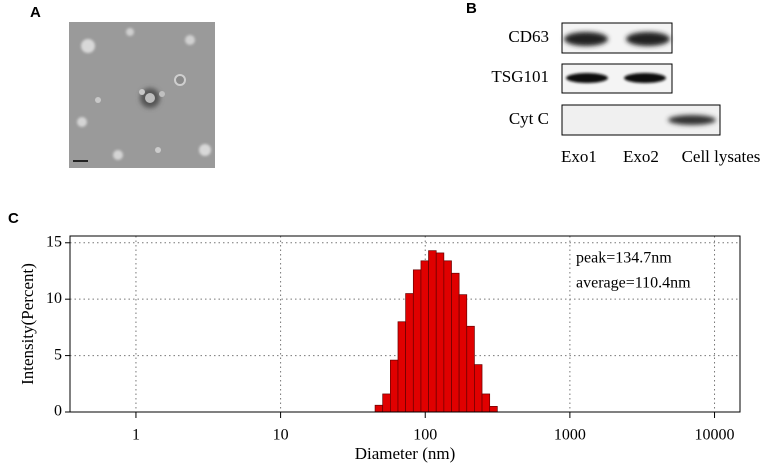  I want to click on y-tick-label: 10, so click(54, 298).